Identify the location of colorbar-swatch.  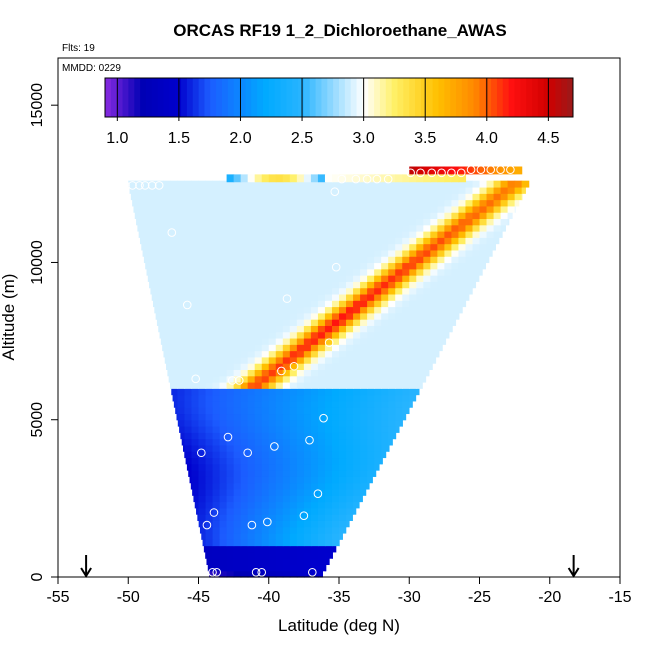
(394, 97).